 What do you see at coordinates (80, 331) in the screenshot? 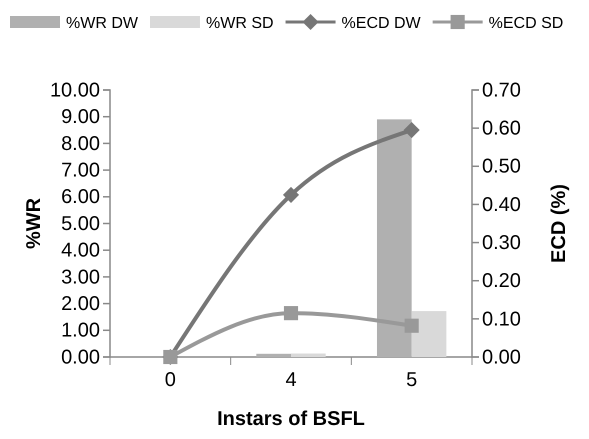
I see `y-tick-label: 1.00` at bounding box center [80, 331].